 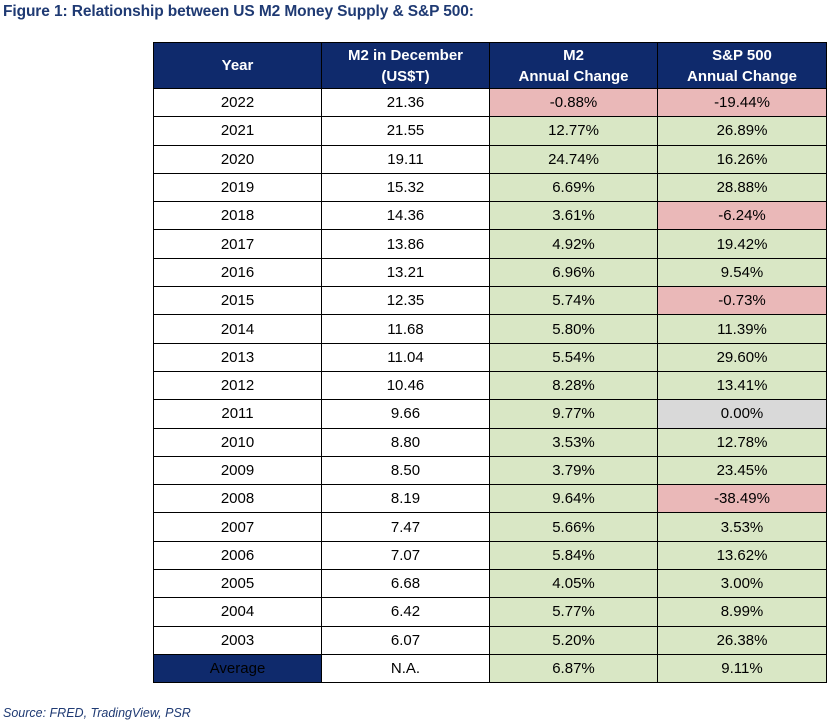 I want to click on m2-value-cell: 11.68, so click(x=405, y=329).